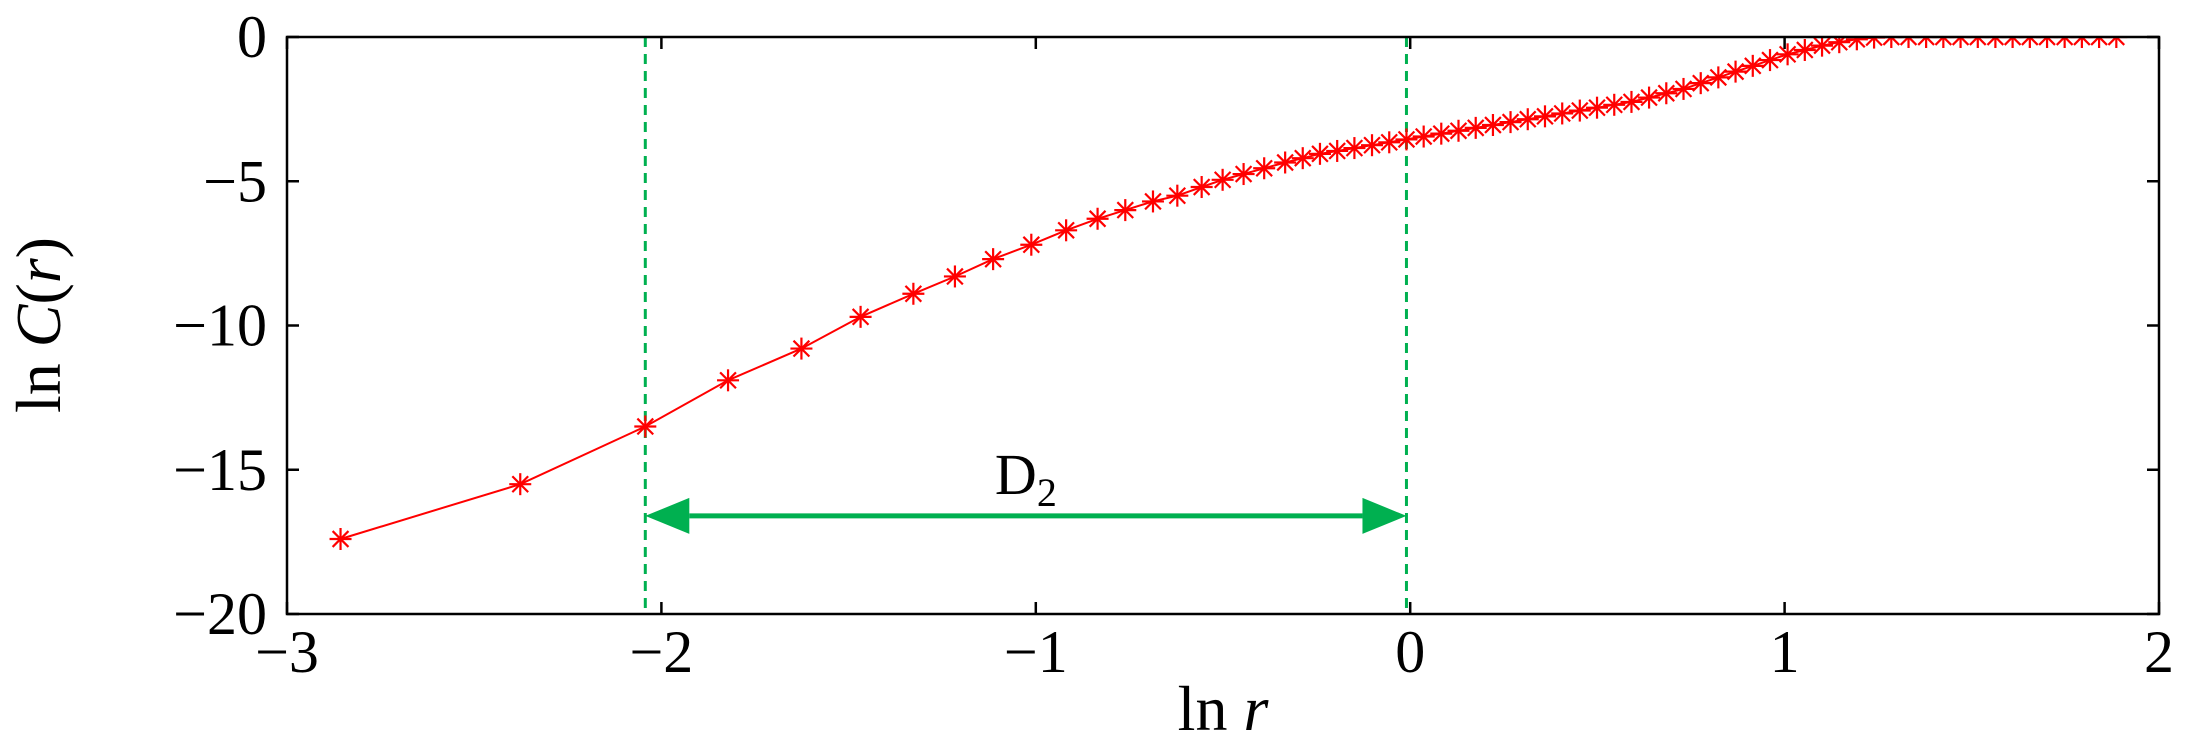 The width and height of the screenshot is (2199, 742). I want to click on y-tick-label: 0, so click(252, 37).